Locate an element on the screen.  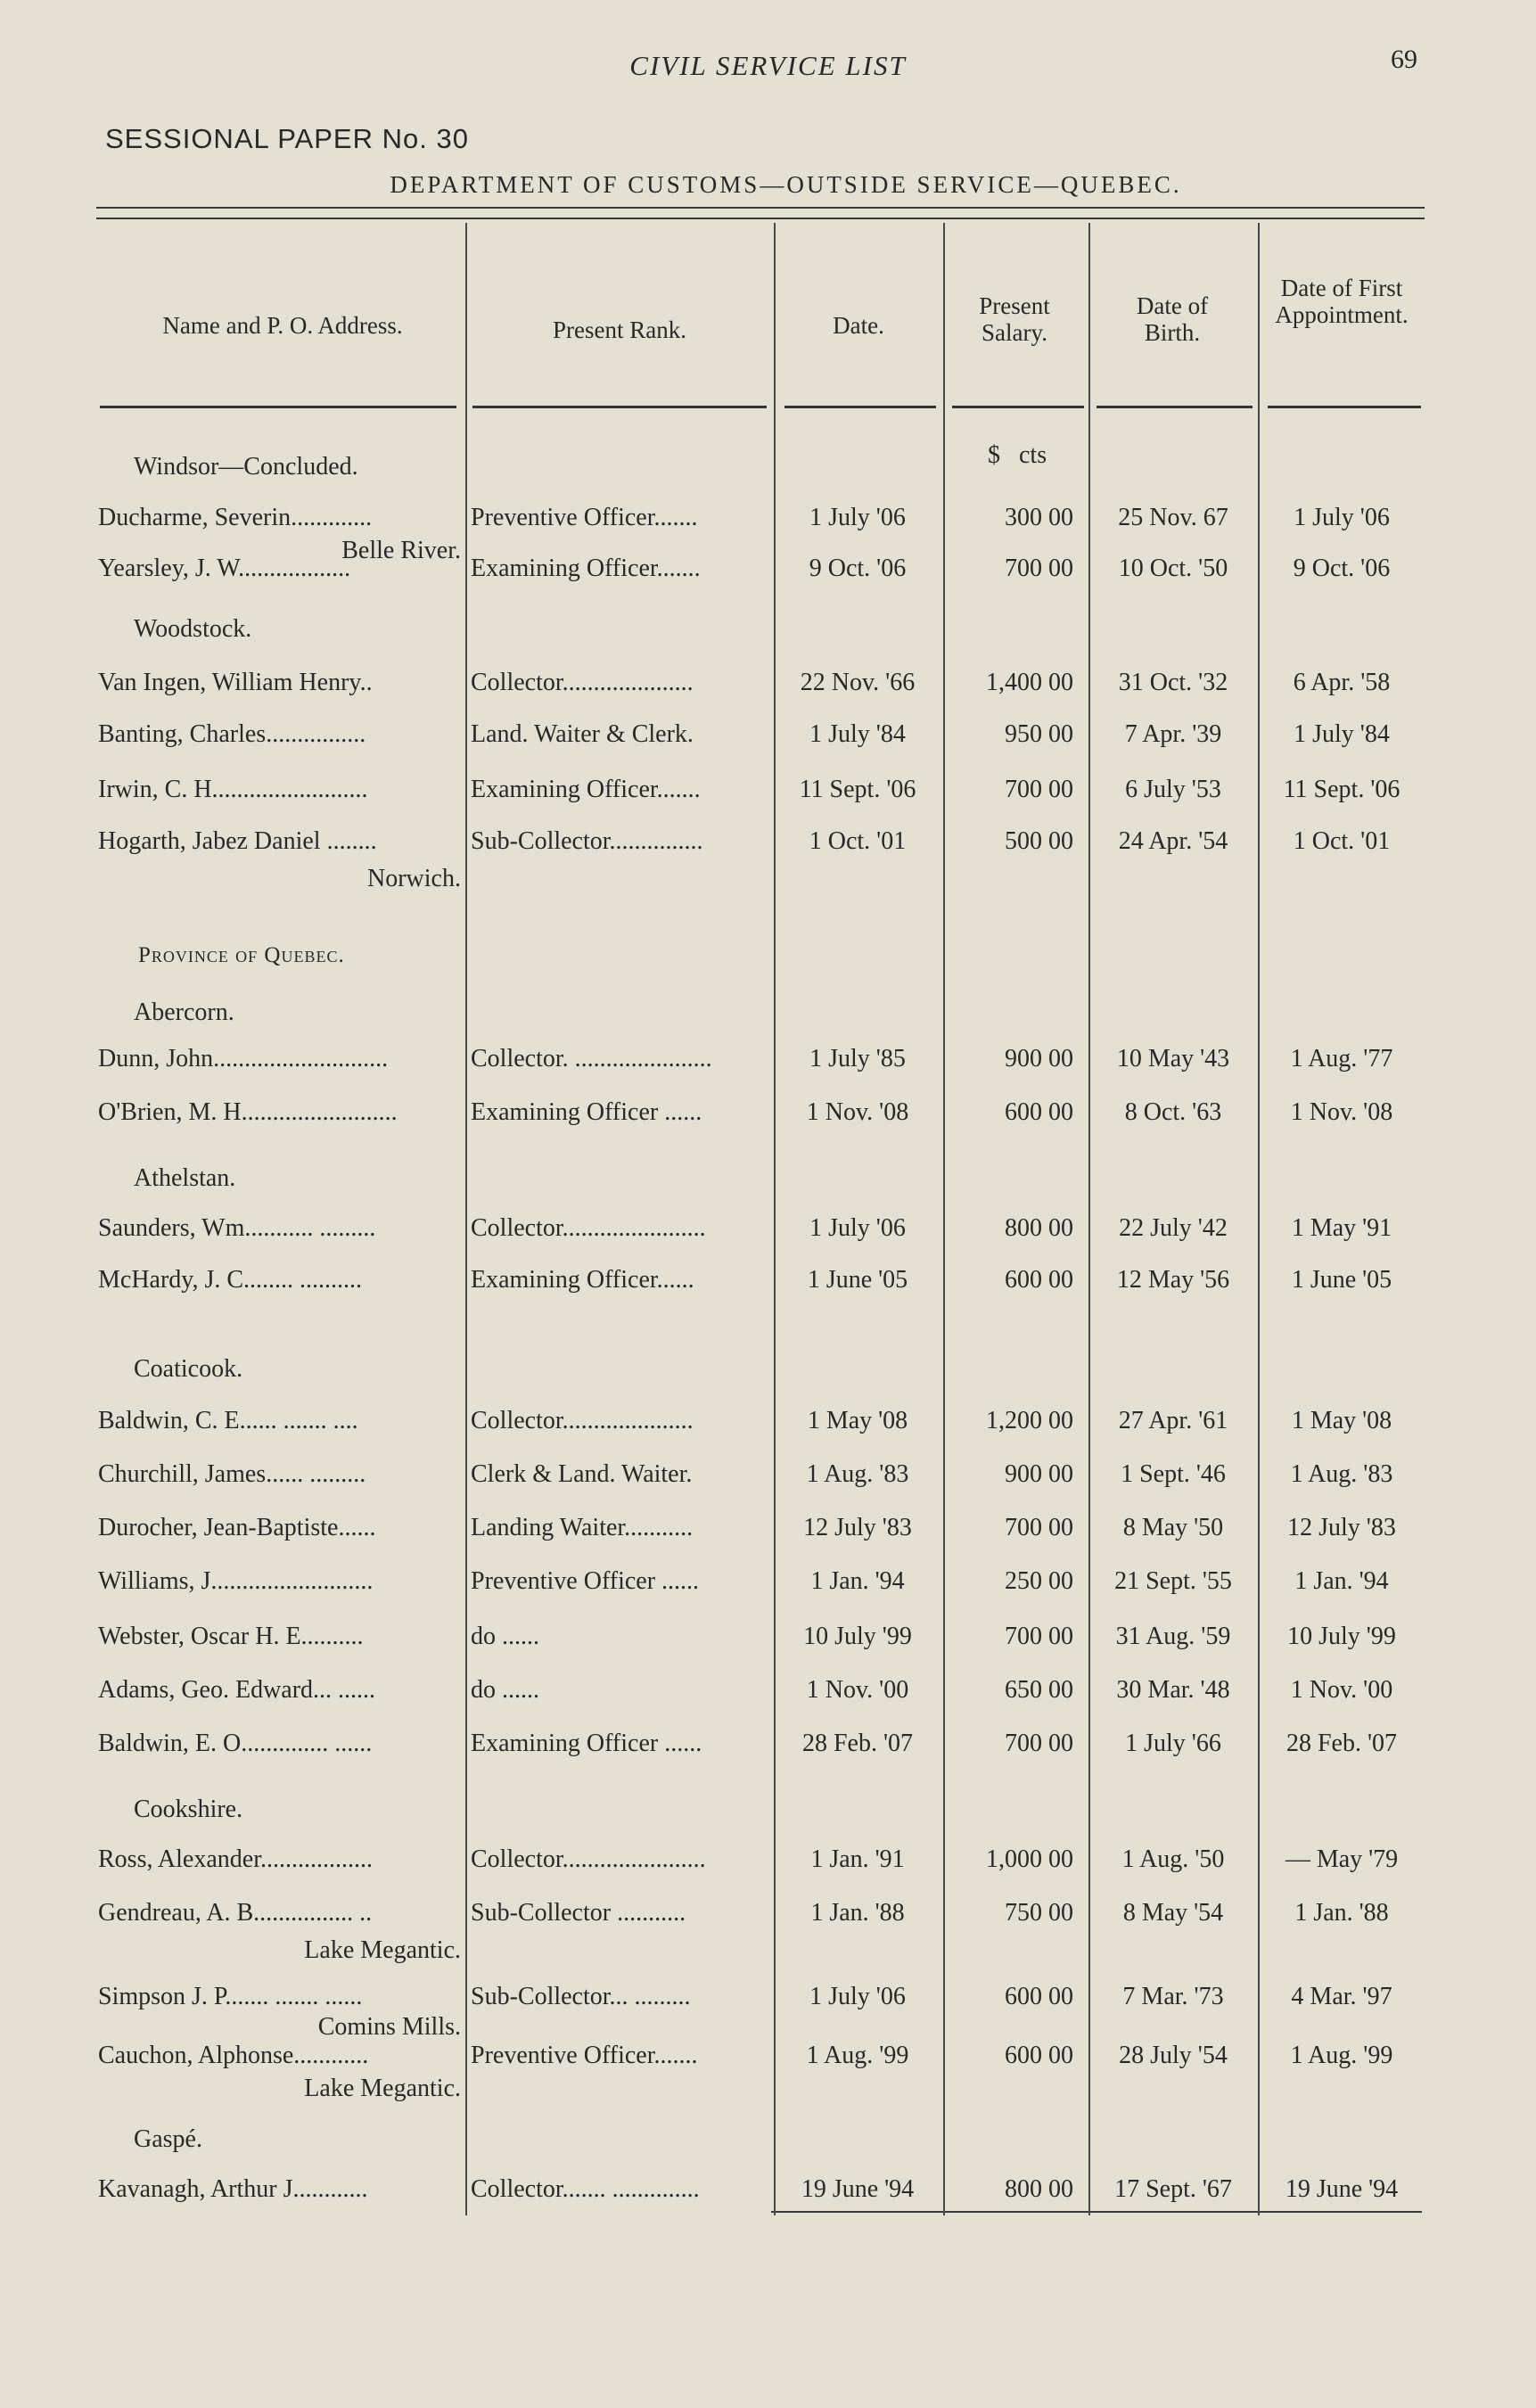
bottom-rule is located at coordinates (1096, 2212).